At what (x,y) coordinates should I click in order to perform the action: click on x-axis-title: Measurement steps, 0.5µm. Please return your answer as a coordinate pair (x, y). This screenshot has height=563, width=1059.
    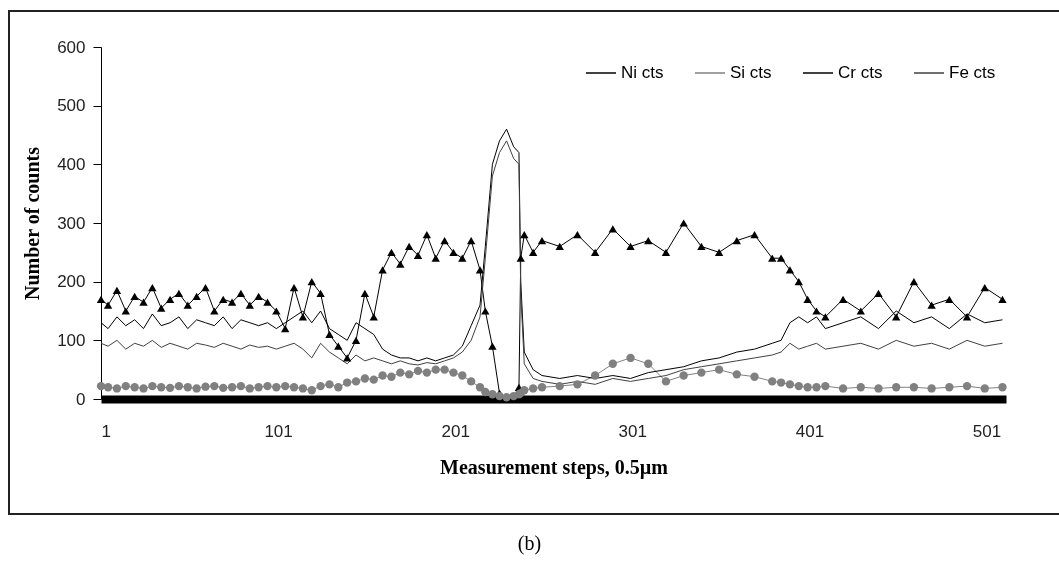
    Looking at the image, I should click on (554, 467).